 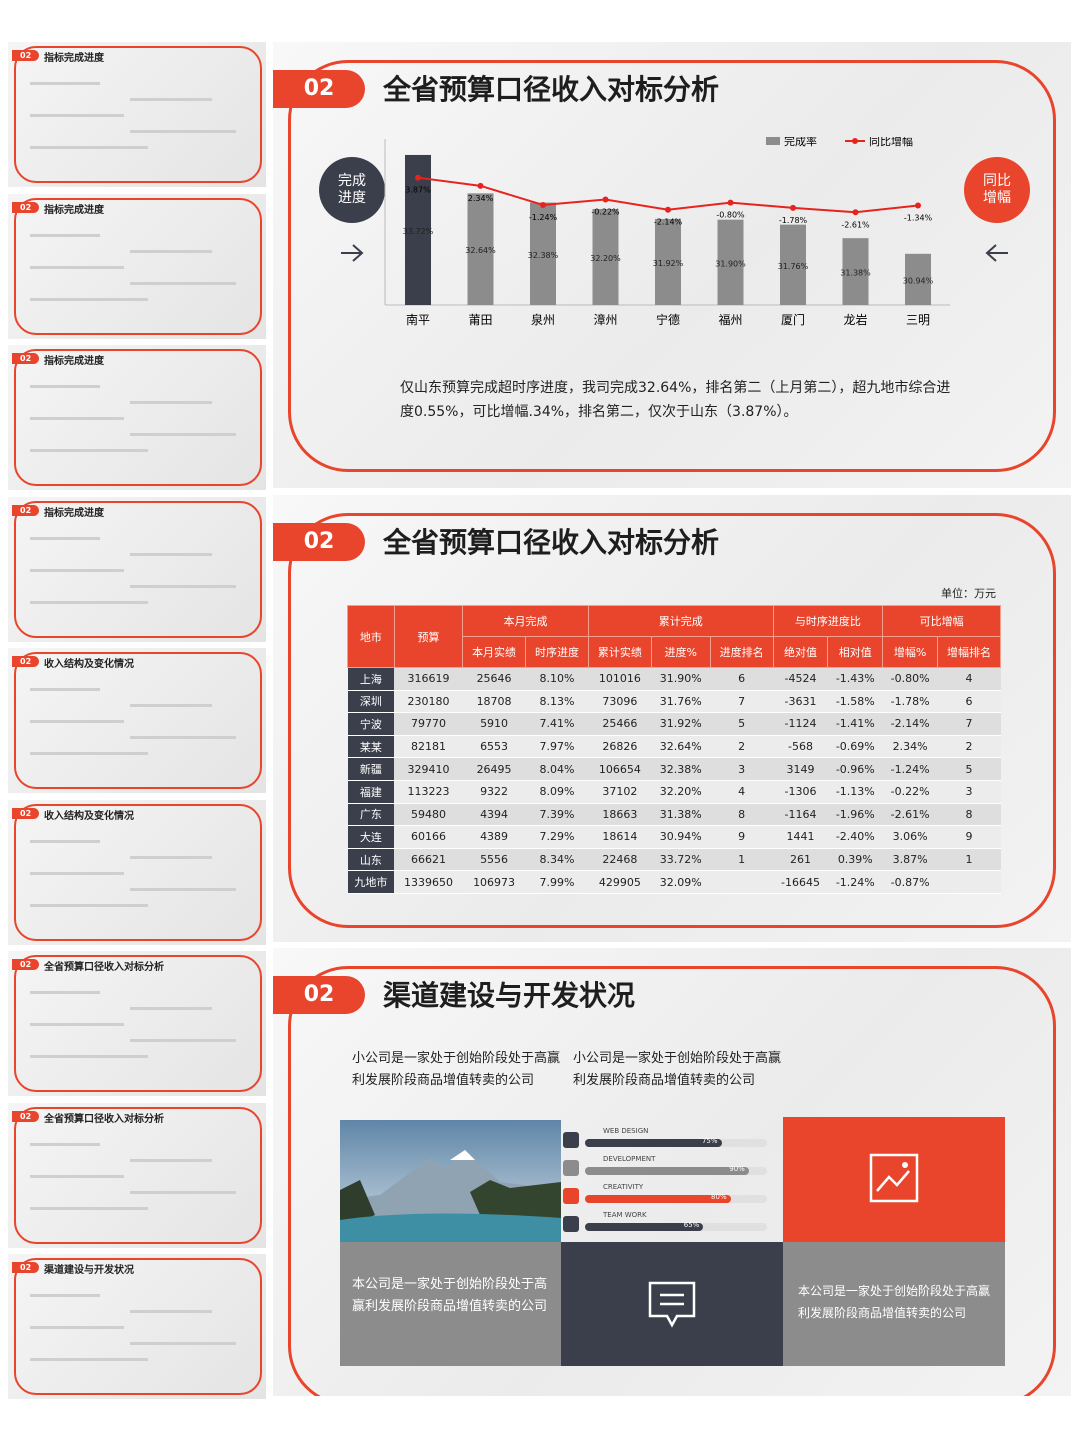 I want to click on header-cell: 本月完成, so click(x=525, y=621).